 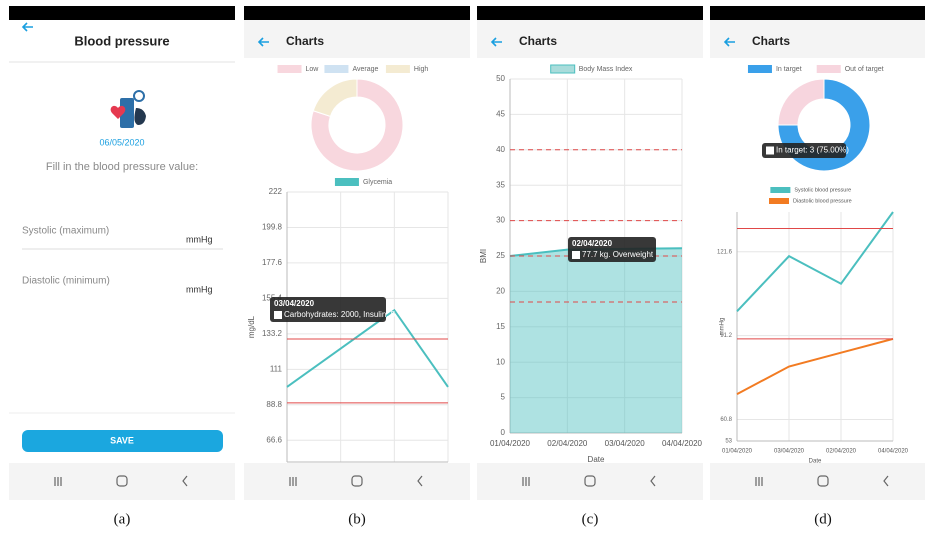 I want to click on y-axis-label: mg/dL, so click(x=251, y=326).